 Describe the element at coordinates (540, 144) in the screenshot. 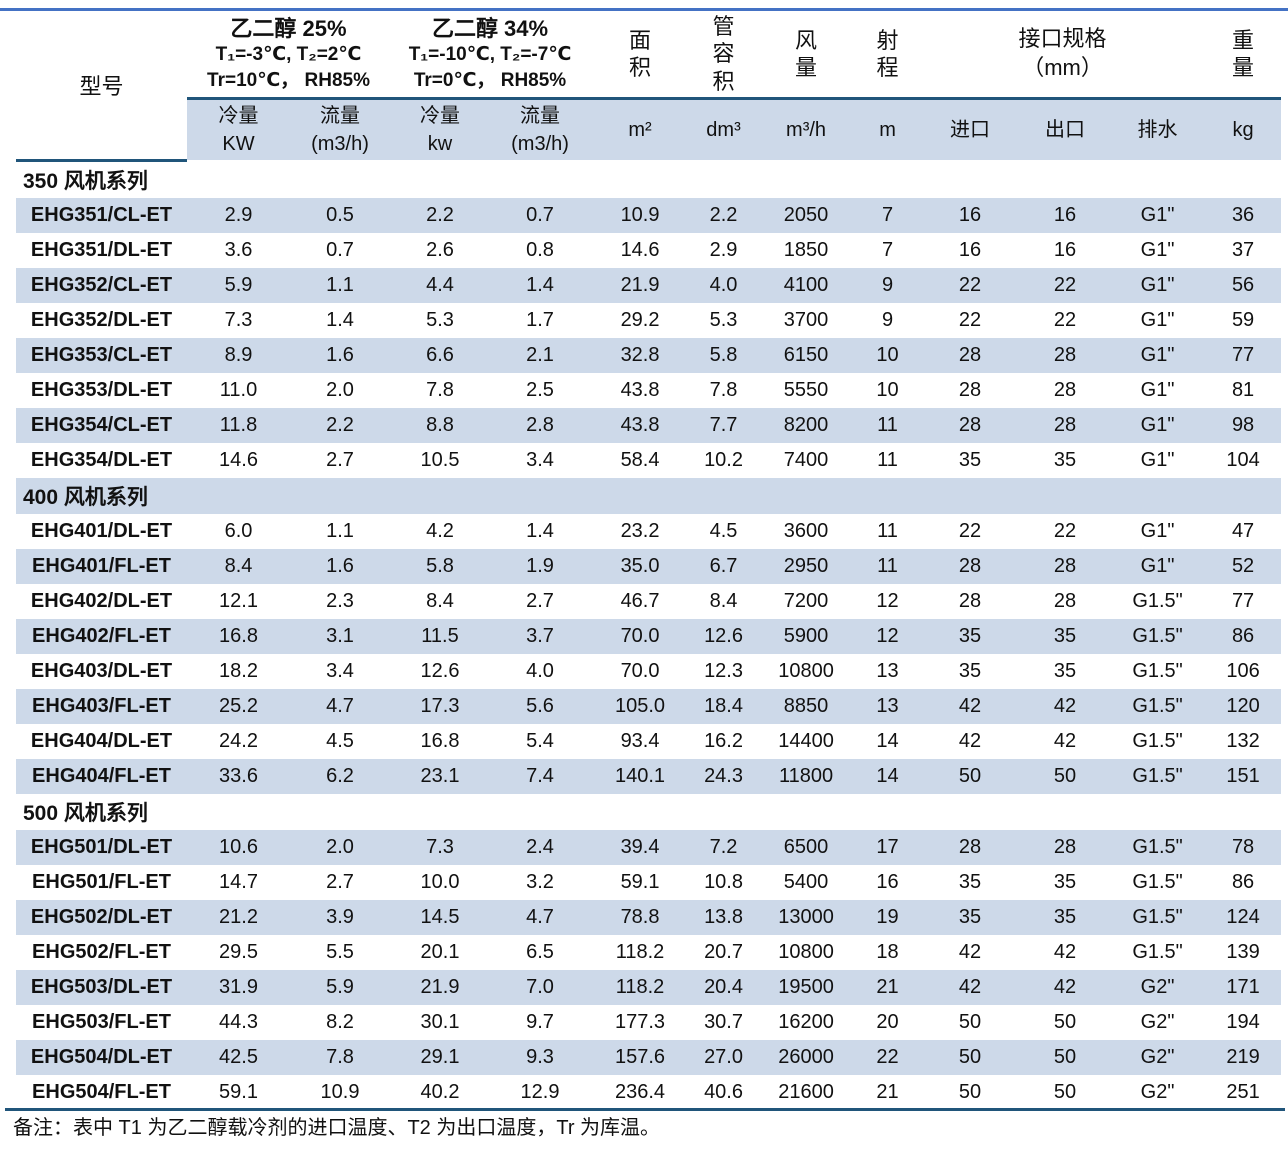

I see `flow34-unit: (m3/h)` at that location.